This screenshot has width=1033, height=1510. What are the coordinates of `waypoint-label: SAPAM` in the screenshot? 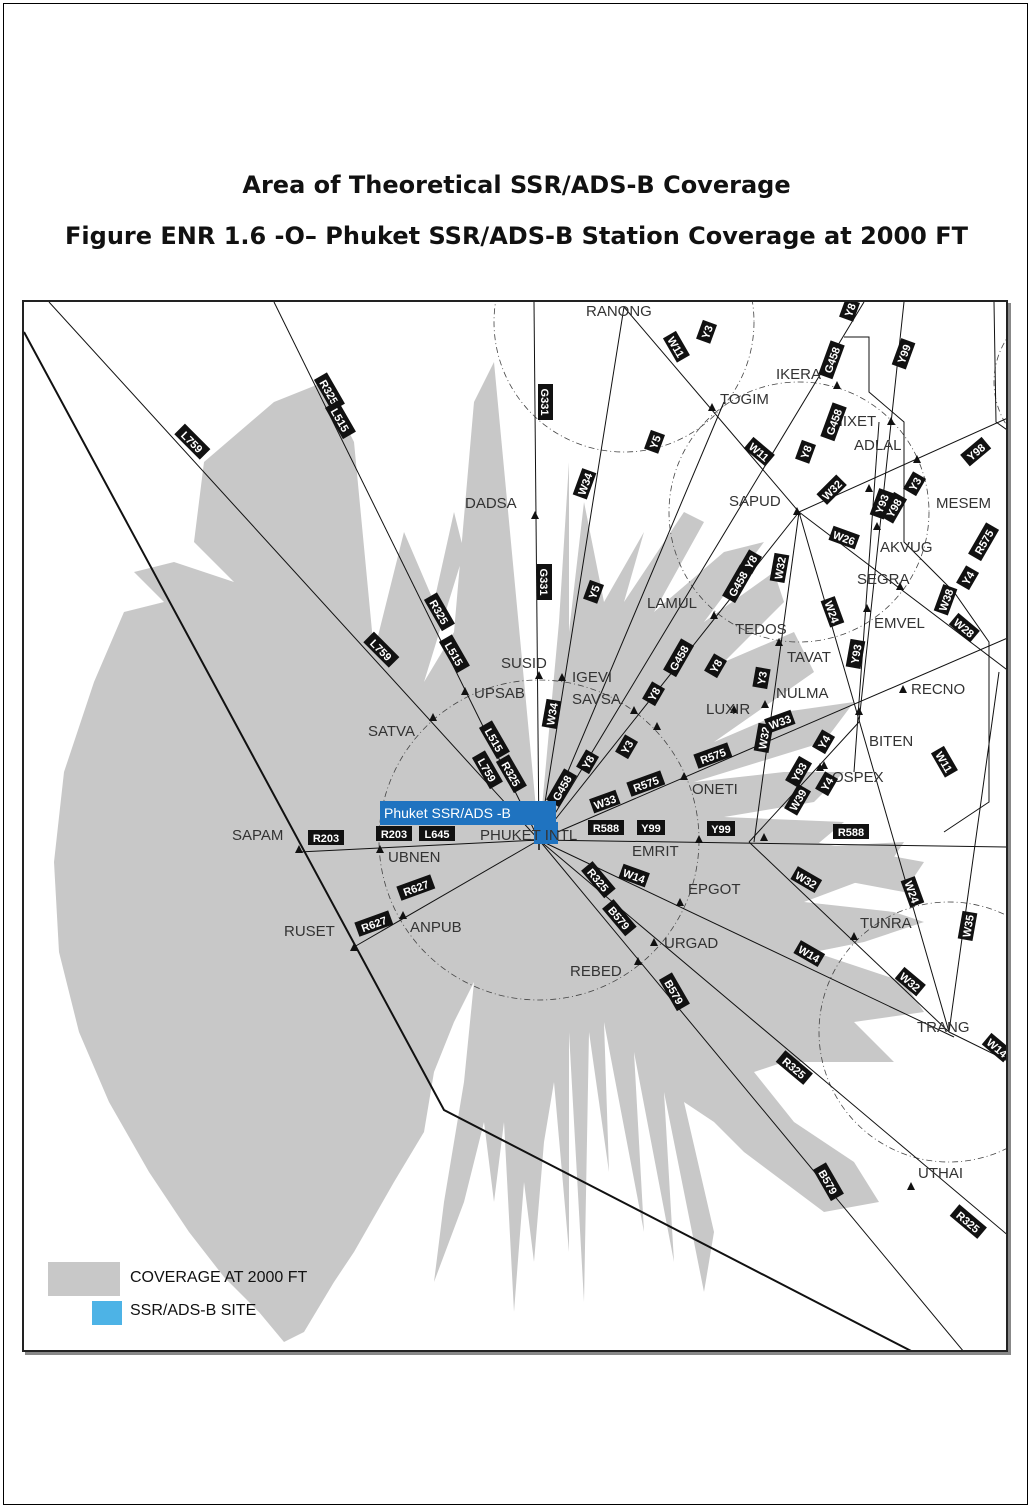 It's located at (257, 835).